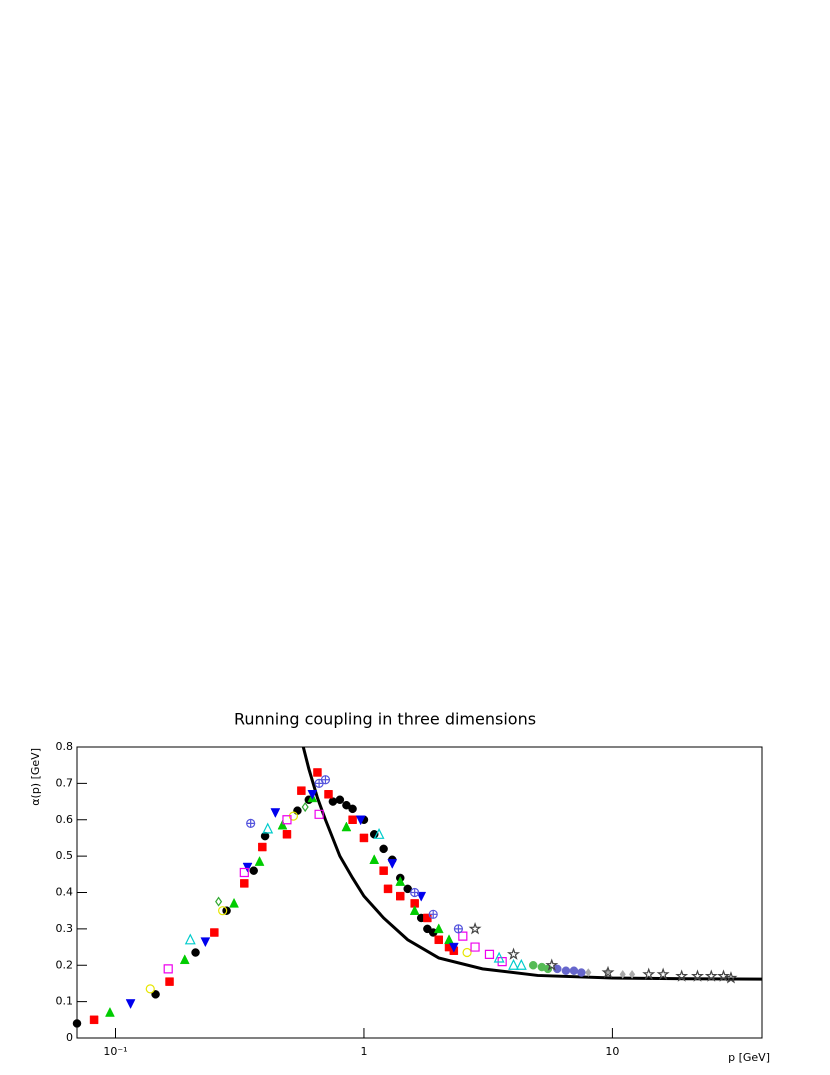 This screenshot has width=830, height=1075. I want to click on x-tick-label: 1, so click(363, 1051).